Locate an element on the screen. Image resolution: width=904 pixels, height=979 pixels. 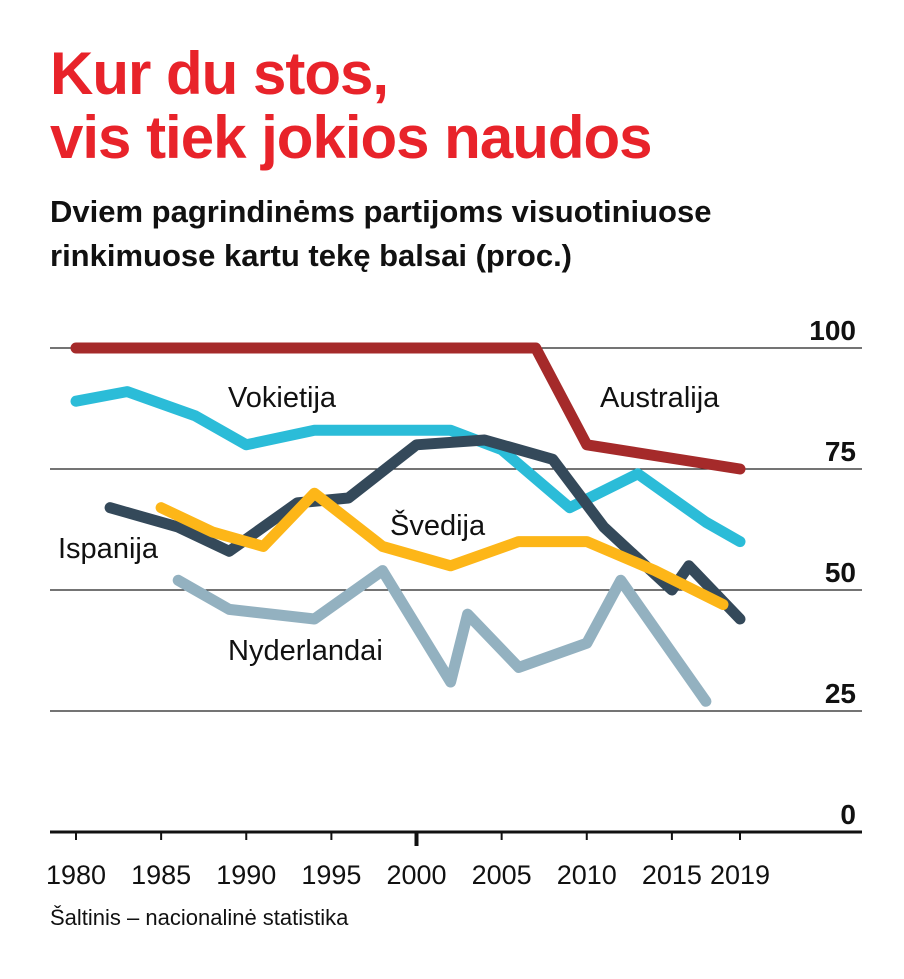
series-line-australija is located at coordinates (408, 408).